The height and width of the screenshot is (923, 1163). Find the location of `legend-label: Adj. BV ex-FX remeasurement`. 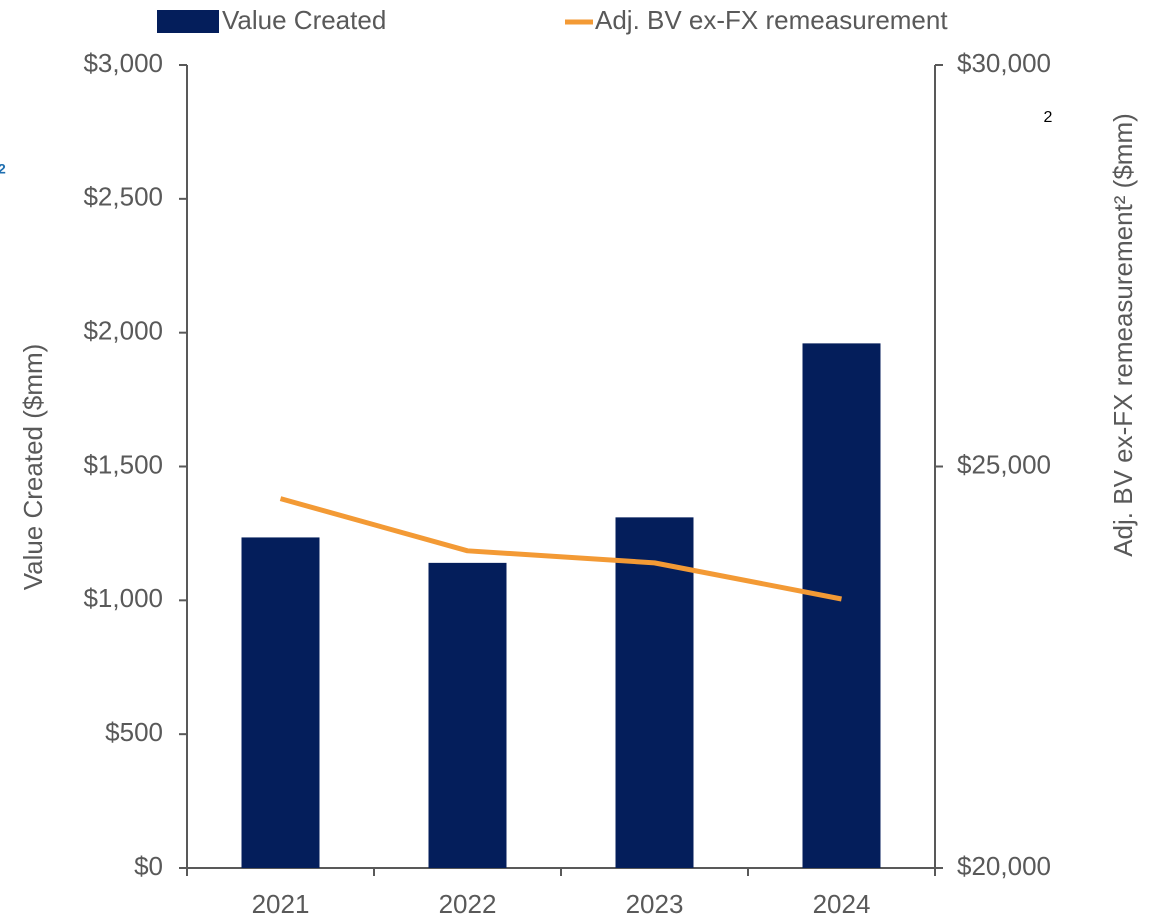

legend-label: Adj. BV ex-FX remeasurement is located at coordinates (771, 20).